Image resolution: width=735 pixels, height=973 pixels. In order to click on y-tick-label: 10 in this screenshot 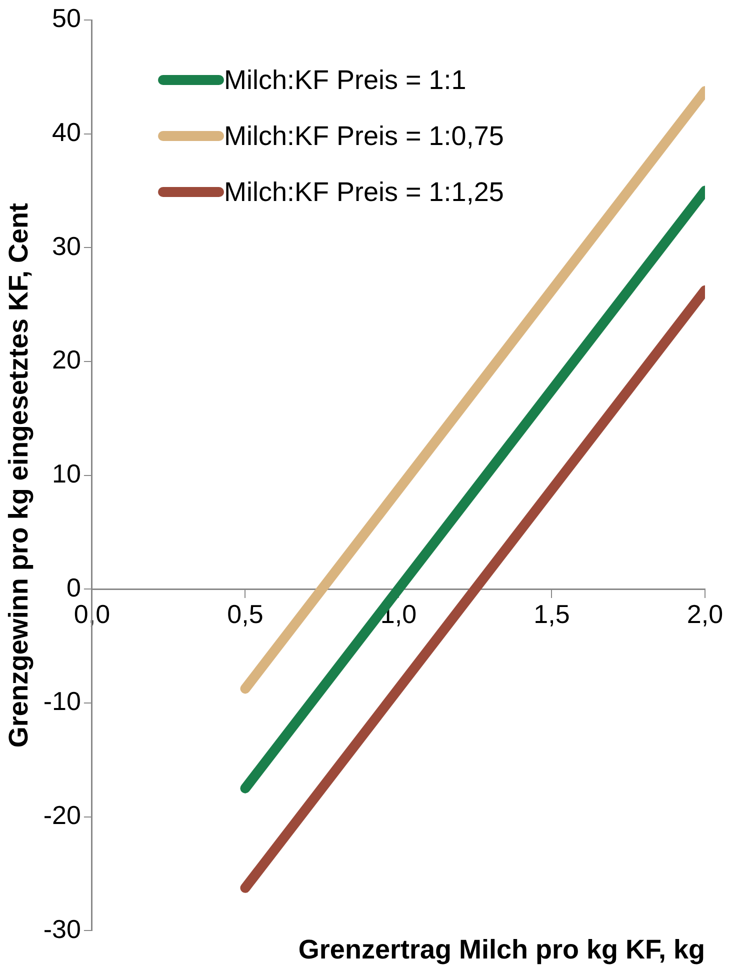, I will do `click(66, 473)`.